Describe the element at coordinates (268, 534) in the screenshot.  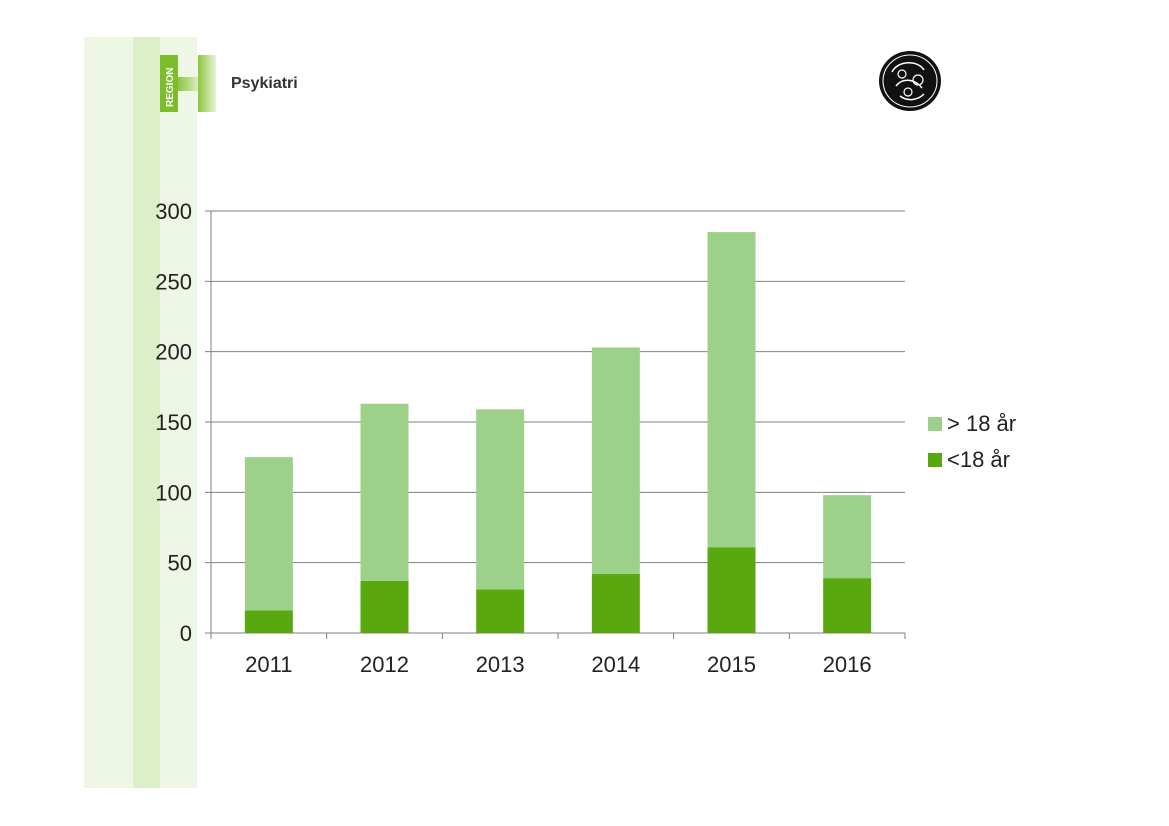
I see `bar-2011-over18` at that location.